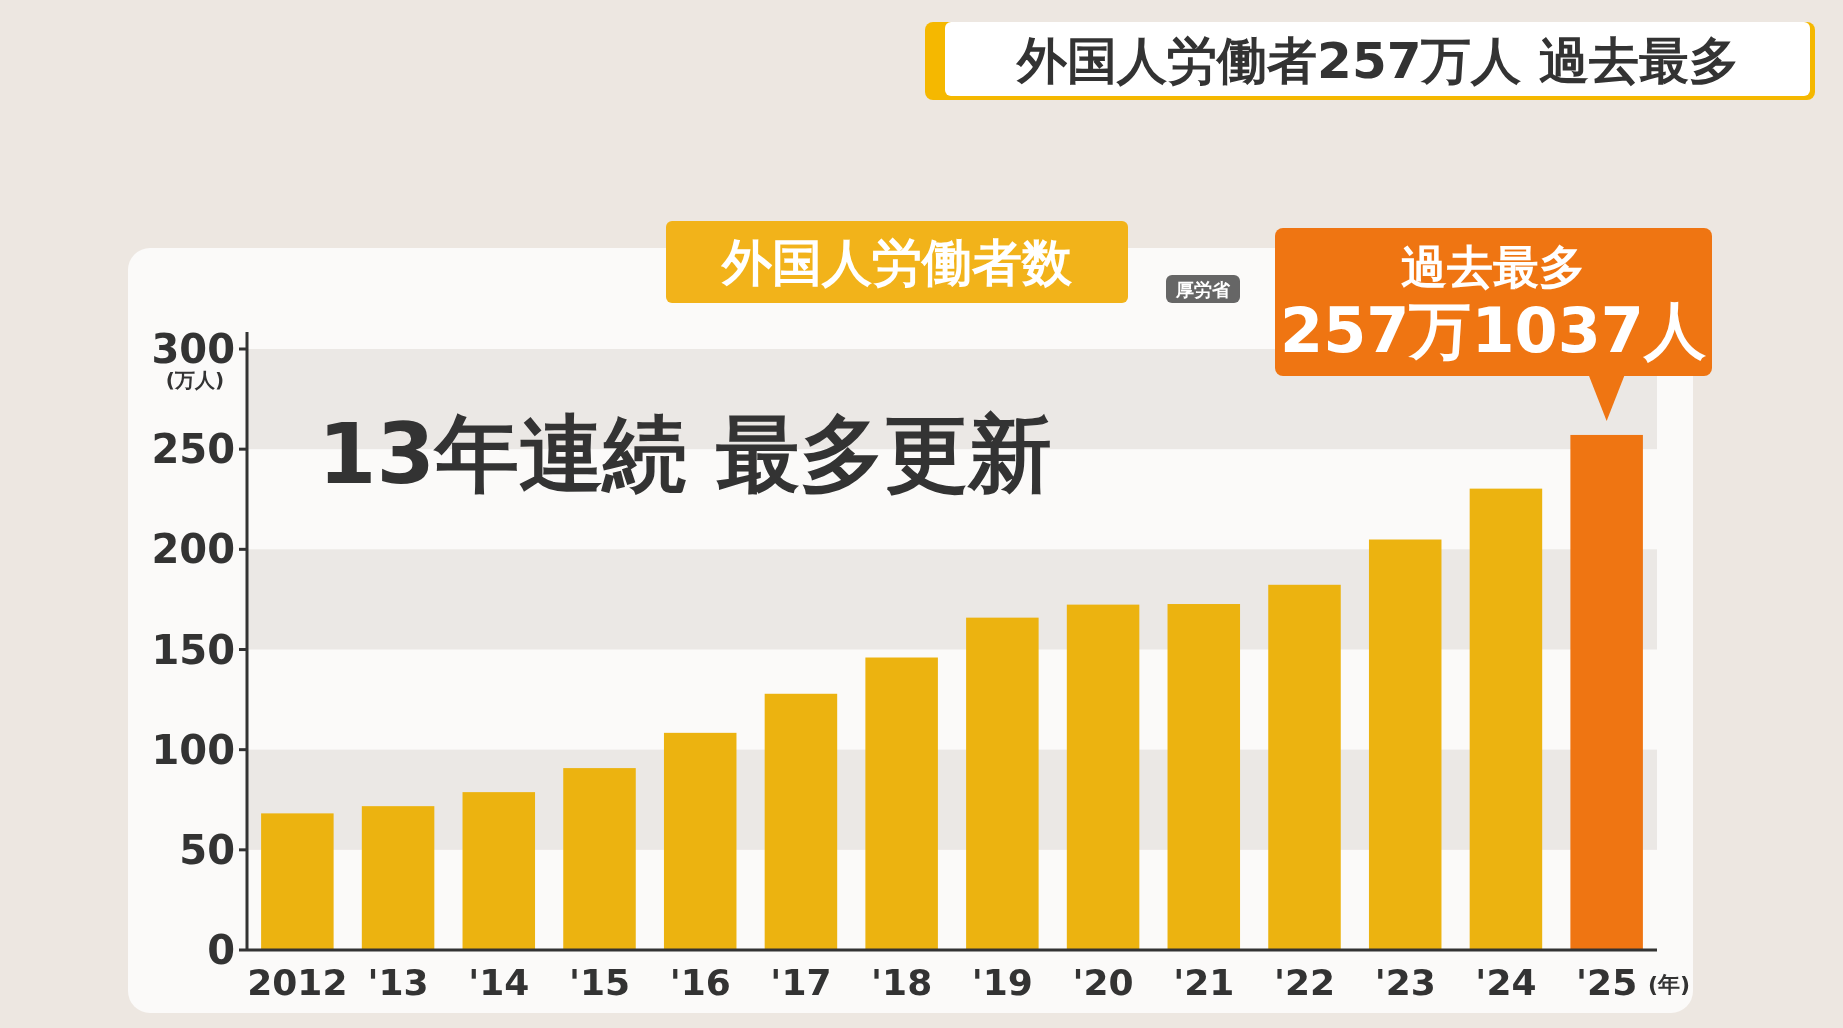 The image size is (1843, 1028). What do you see at coordinates (1304, 982) in the screenshot?
I see `x-tick-label: '22` at bounding box center [1304, 982].